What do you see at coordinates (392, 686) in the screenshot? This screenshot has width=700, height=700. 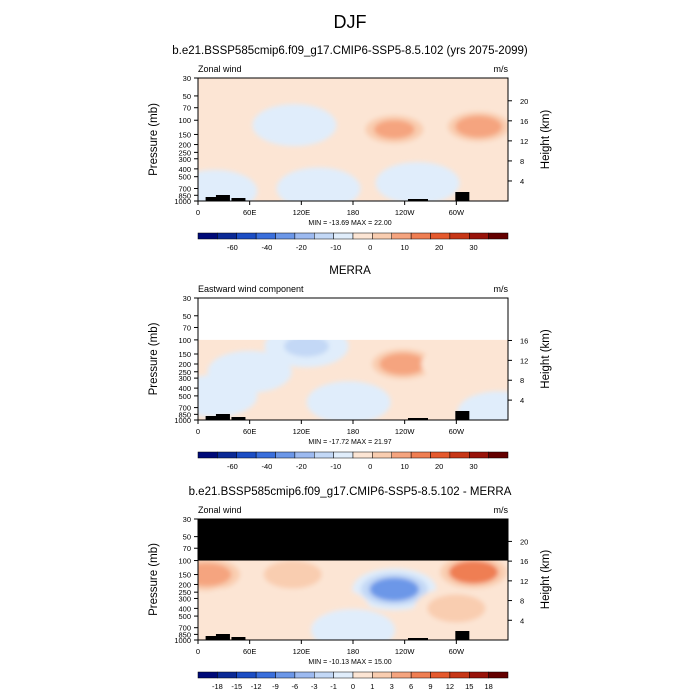 I see `colorbar-label: 3` at bounding box center [392, 686].